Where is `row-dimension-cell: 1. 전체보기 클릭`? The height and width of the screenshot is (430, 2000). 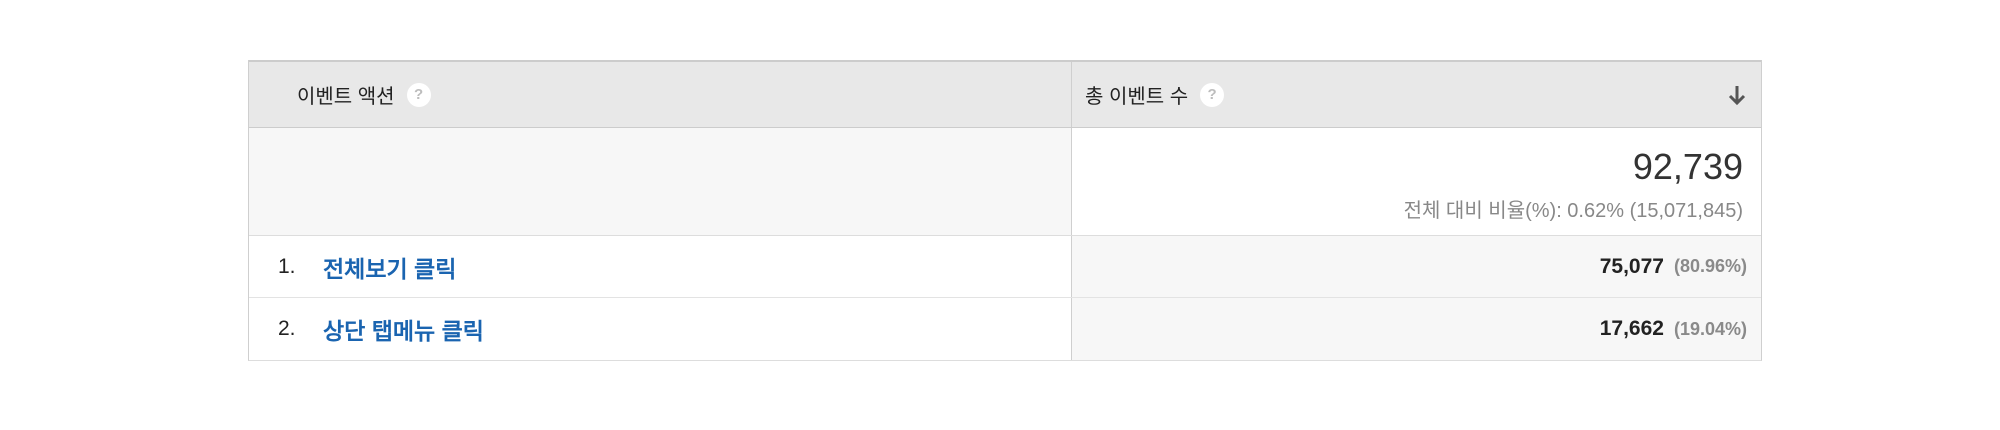 row-dimension-cell: 1. 전체보기 클릭 is located at coordinates (660, 266).